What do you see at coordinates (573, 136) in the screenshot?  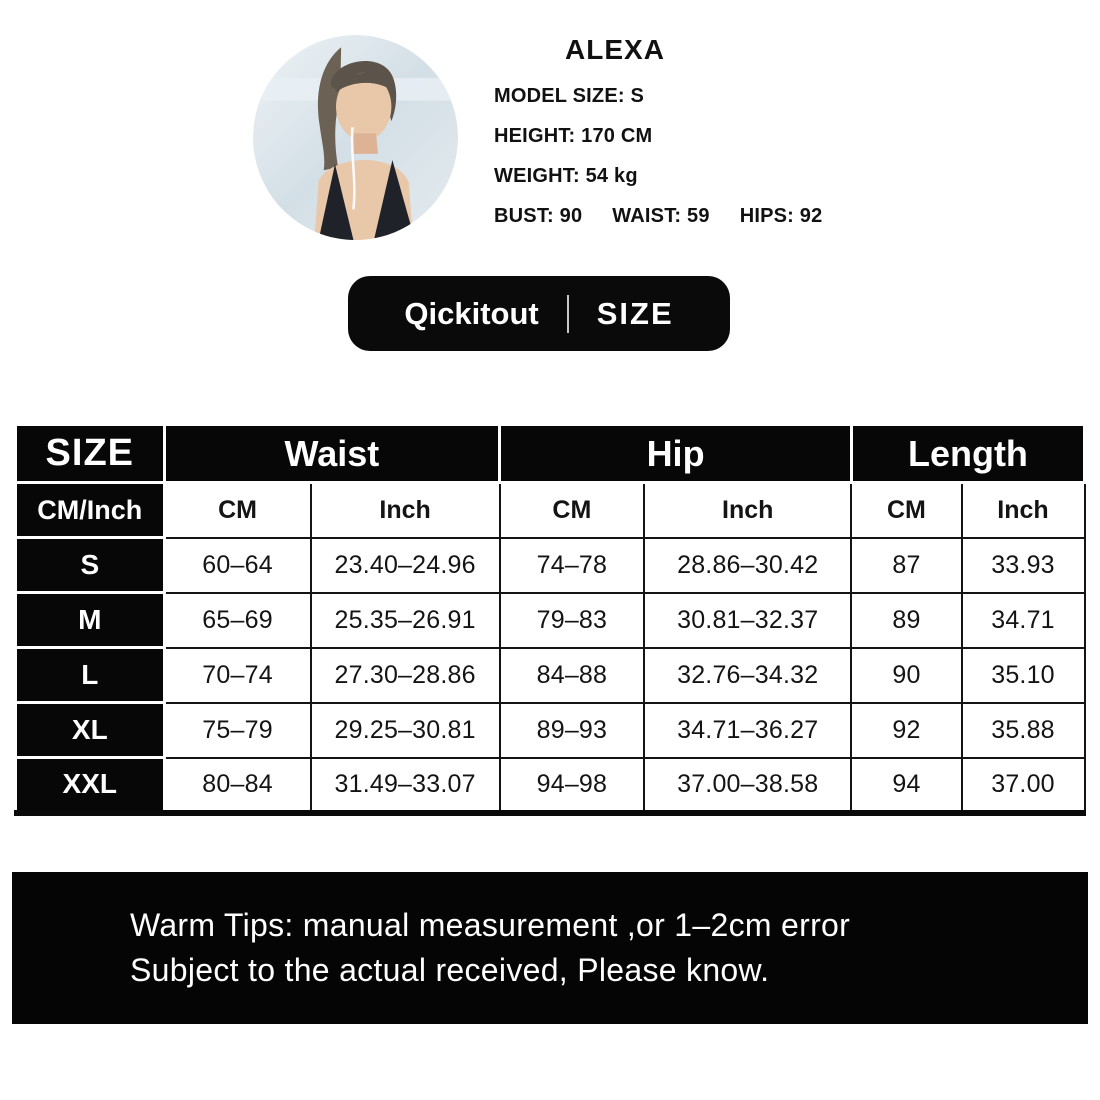 I see `model-height-line: HEIGHT: 170 CM` at bounding box center [573, 136].